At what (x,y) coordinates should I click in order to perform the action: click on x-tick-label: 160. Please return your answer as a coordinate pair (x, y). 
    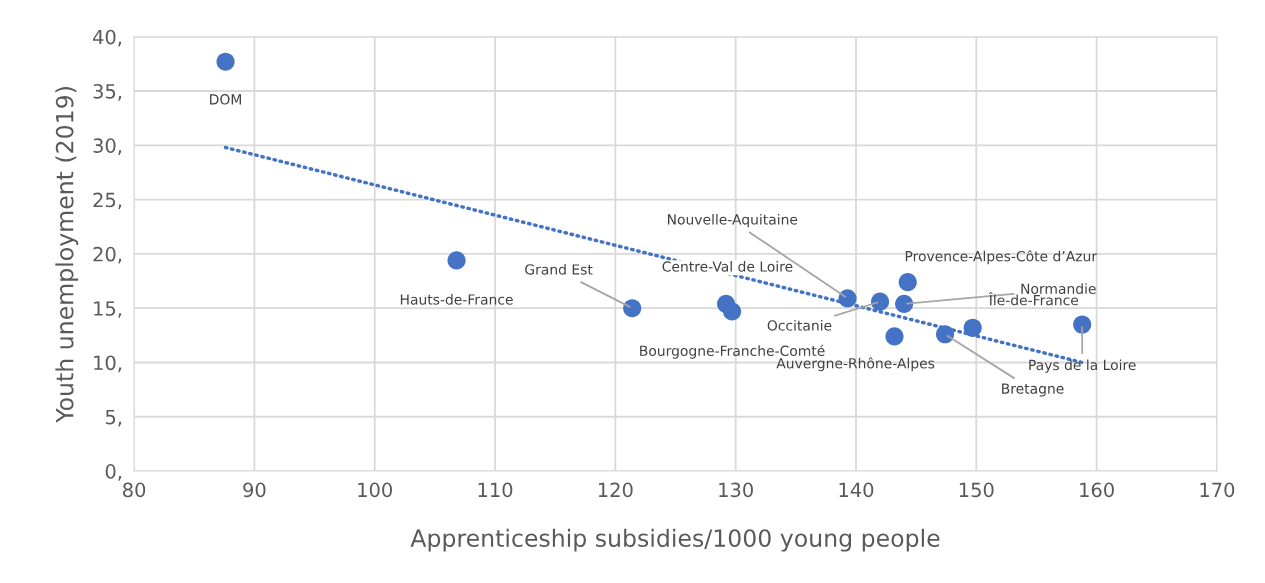
    Looking at the image, I should click on (1097, 490).